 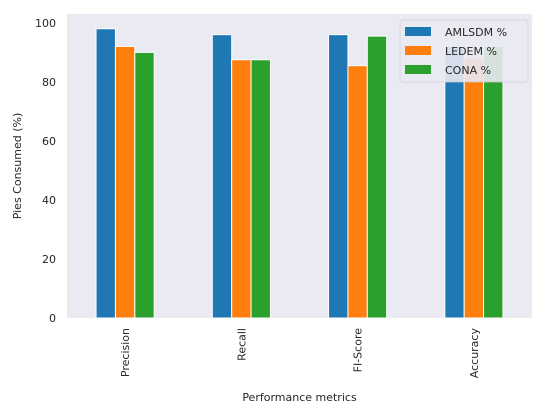 I want to click on x-tick-label: FI-Score, so click(x=358, y=350).